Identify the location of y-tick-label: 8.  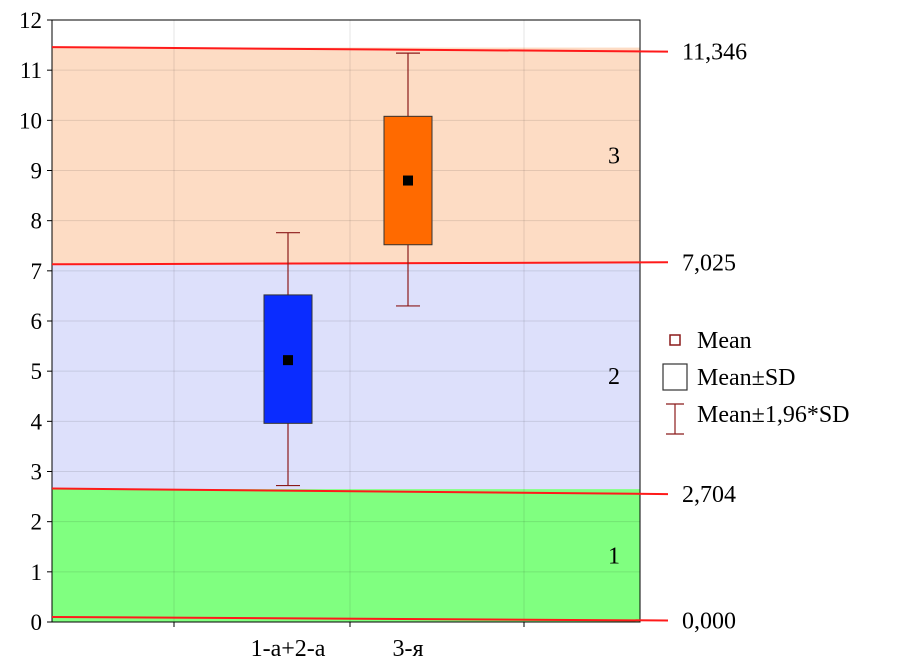
(37, 221).